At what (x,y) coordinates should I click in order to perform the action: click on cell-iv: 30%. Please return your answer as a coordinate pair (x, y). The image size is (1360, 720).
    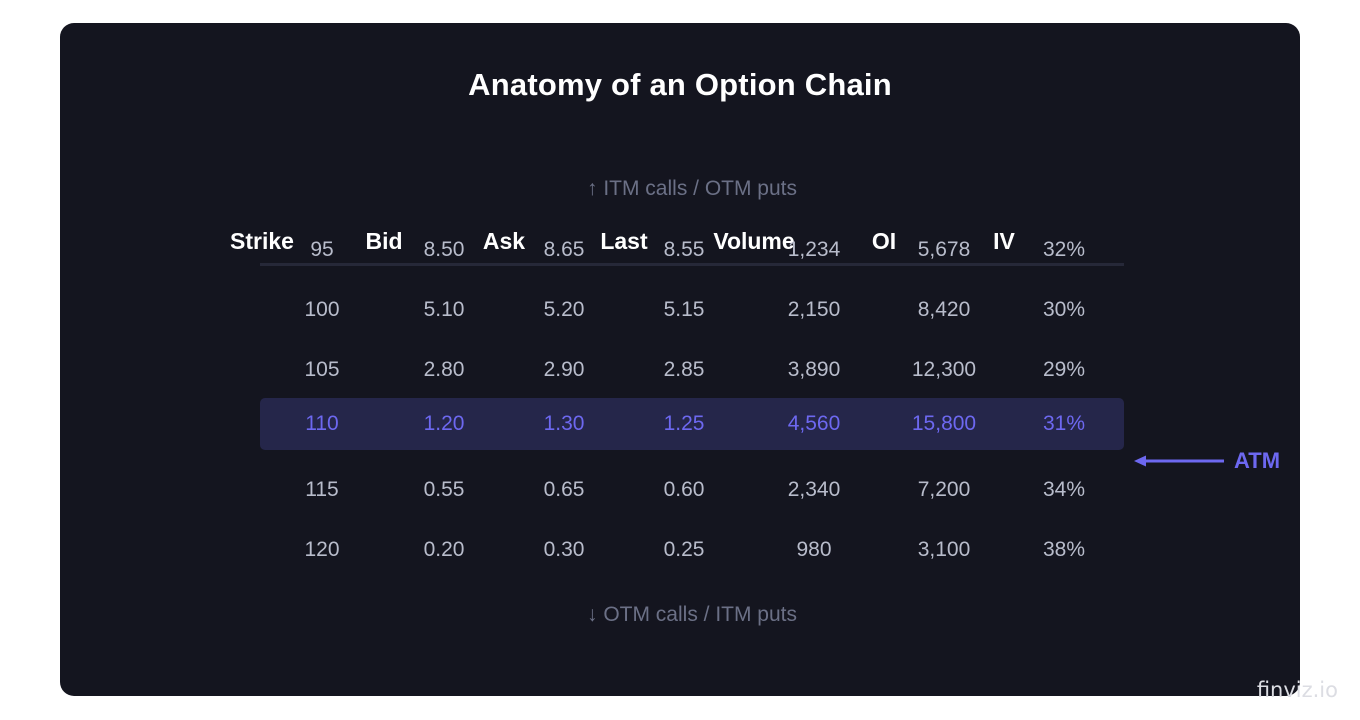
    Looking at the image, I should click on (1064, 309).